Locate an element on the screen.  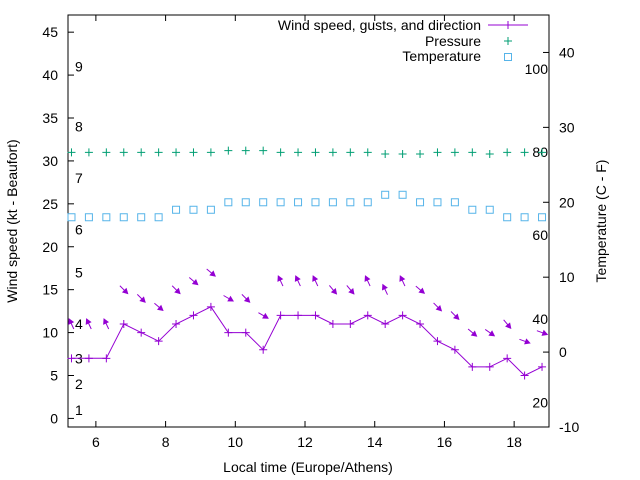
x-tick-label: 12 is located at coordinates (305, 442).